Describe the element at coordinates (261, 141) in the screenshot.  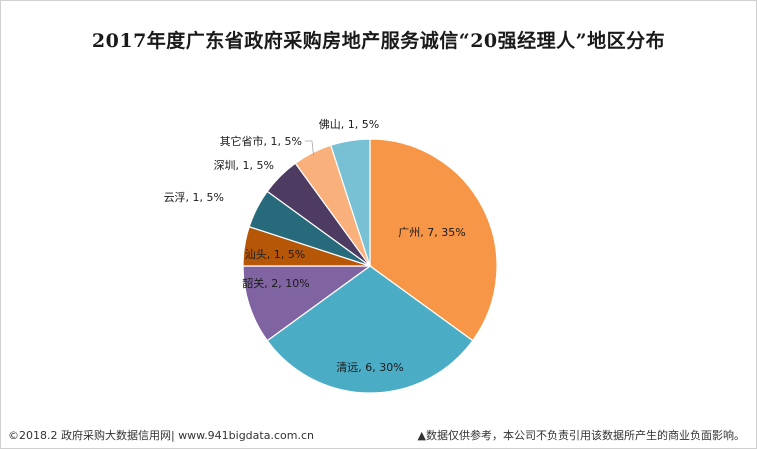
I see `data-label-7: 其它省市, 1, 5%` at that location.